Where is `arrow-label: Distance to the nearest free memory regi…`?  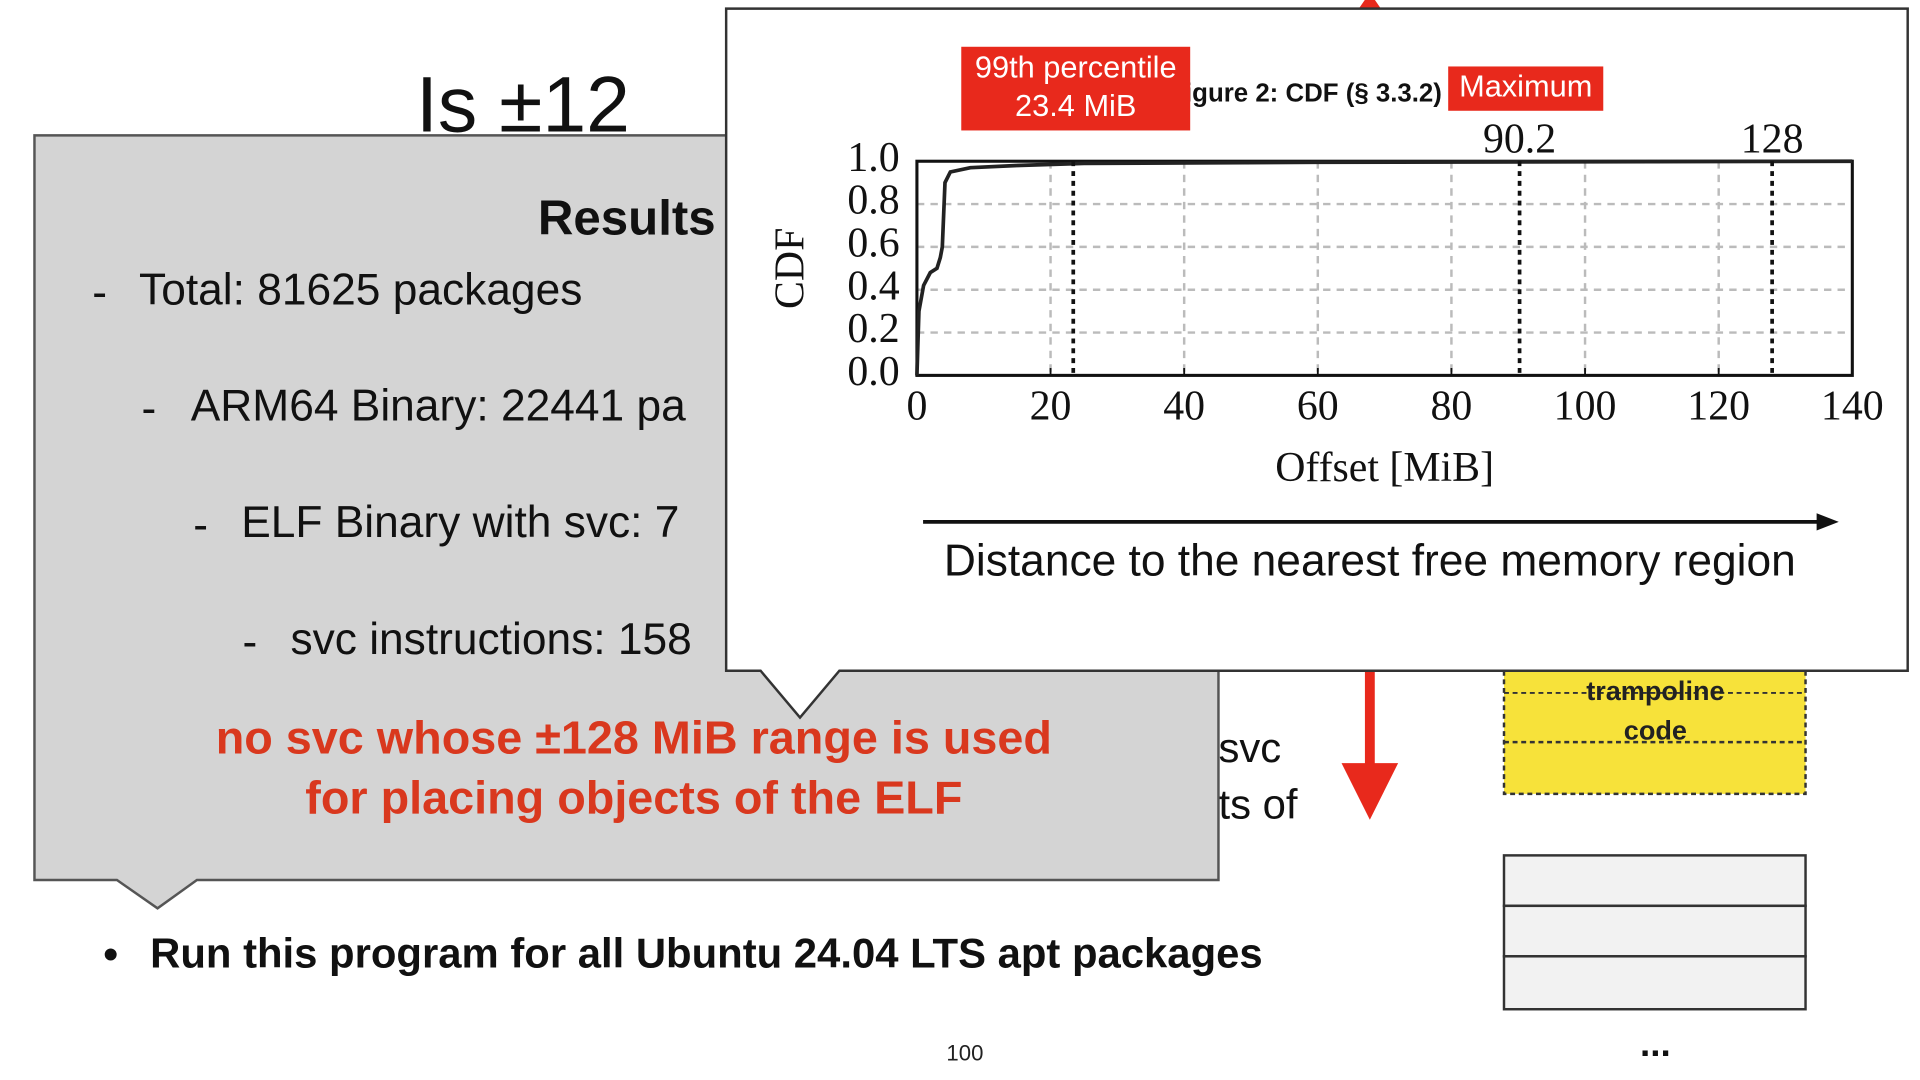 arrow-label: Distance to the nearest free memory regi… is located at coordinates (1370, 560).